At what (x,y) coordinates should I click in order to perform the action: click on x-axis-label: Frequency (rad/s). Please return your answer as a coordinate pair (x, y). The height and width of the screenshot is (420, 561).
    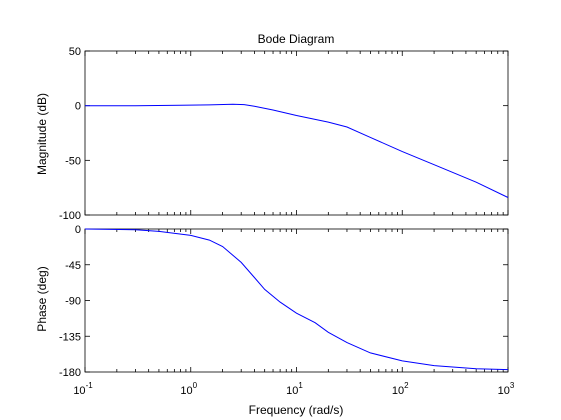
    Looking at the image, I should click on (296, 410).